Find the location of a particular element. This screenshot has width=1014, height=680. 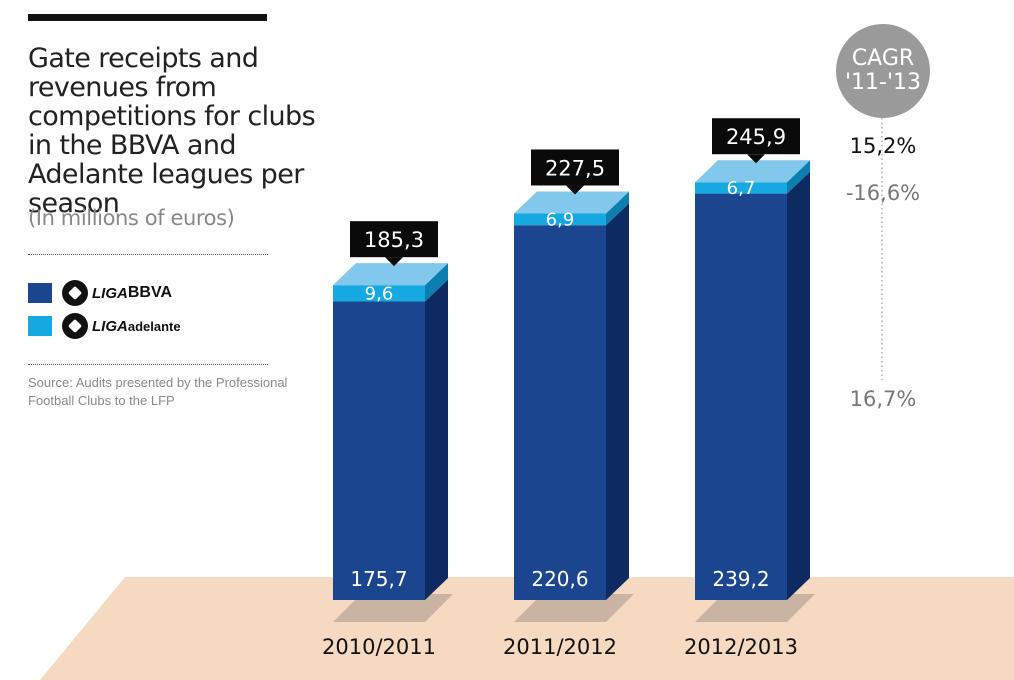

value-label-adelante: 6,7 is located at coordinates (741, 188).